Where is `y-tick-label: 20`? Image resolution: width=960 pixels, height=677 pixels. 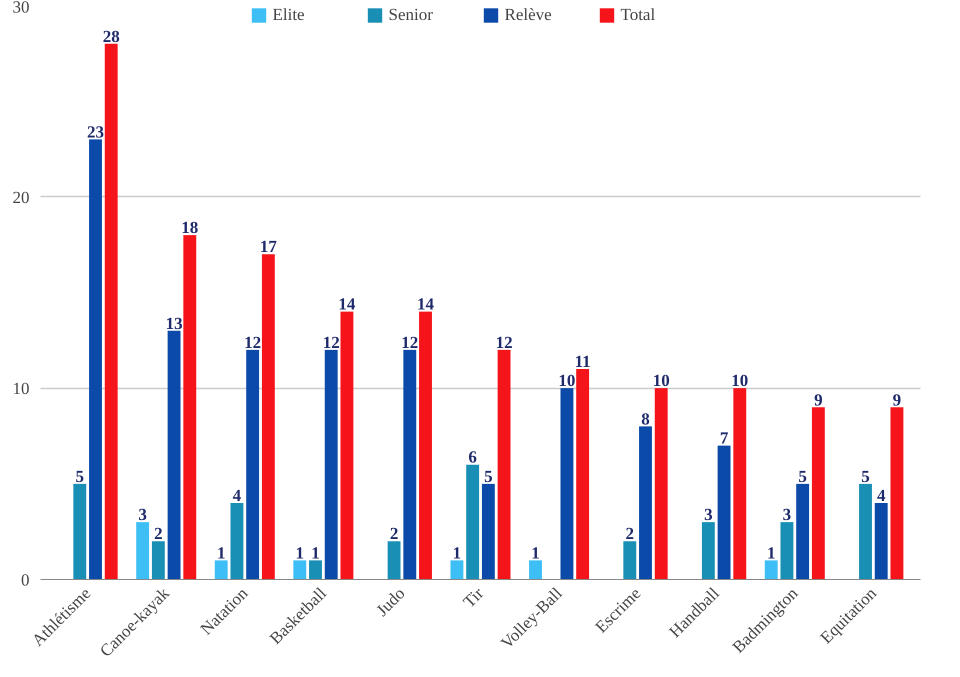
y-tick-label: 20 is located at coordinates (21, 197).